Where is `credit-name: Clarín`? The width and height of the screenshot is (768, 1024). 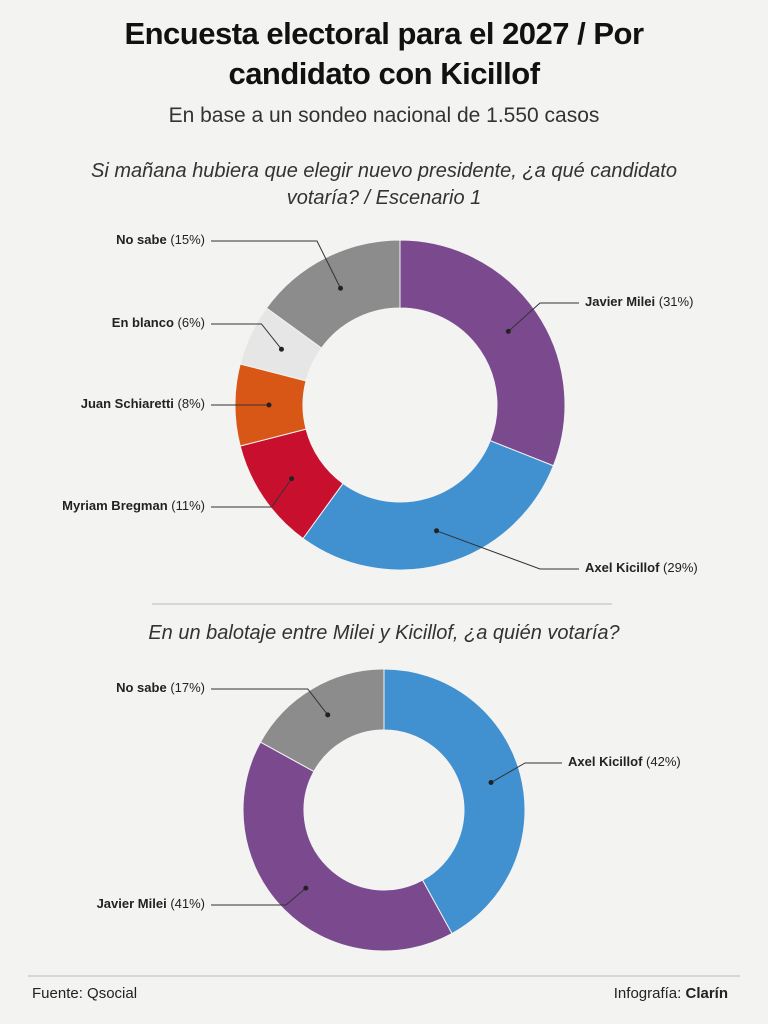 credit-name: Clarín is located at coordinates (706, 993).